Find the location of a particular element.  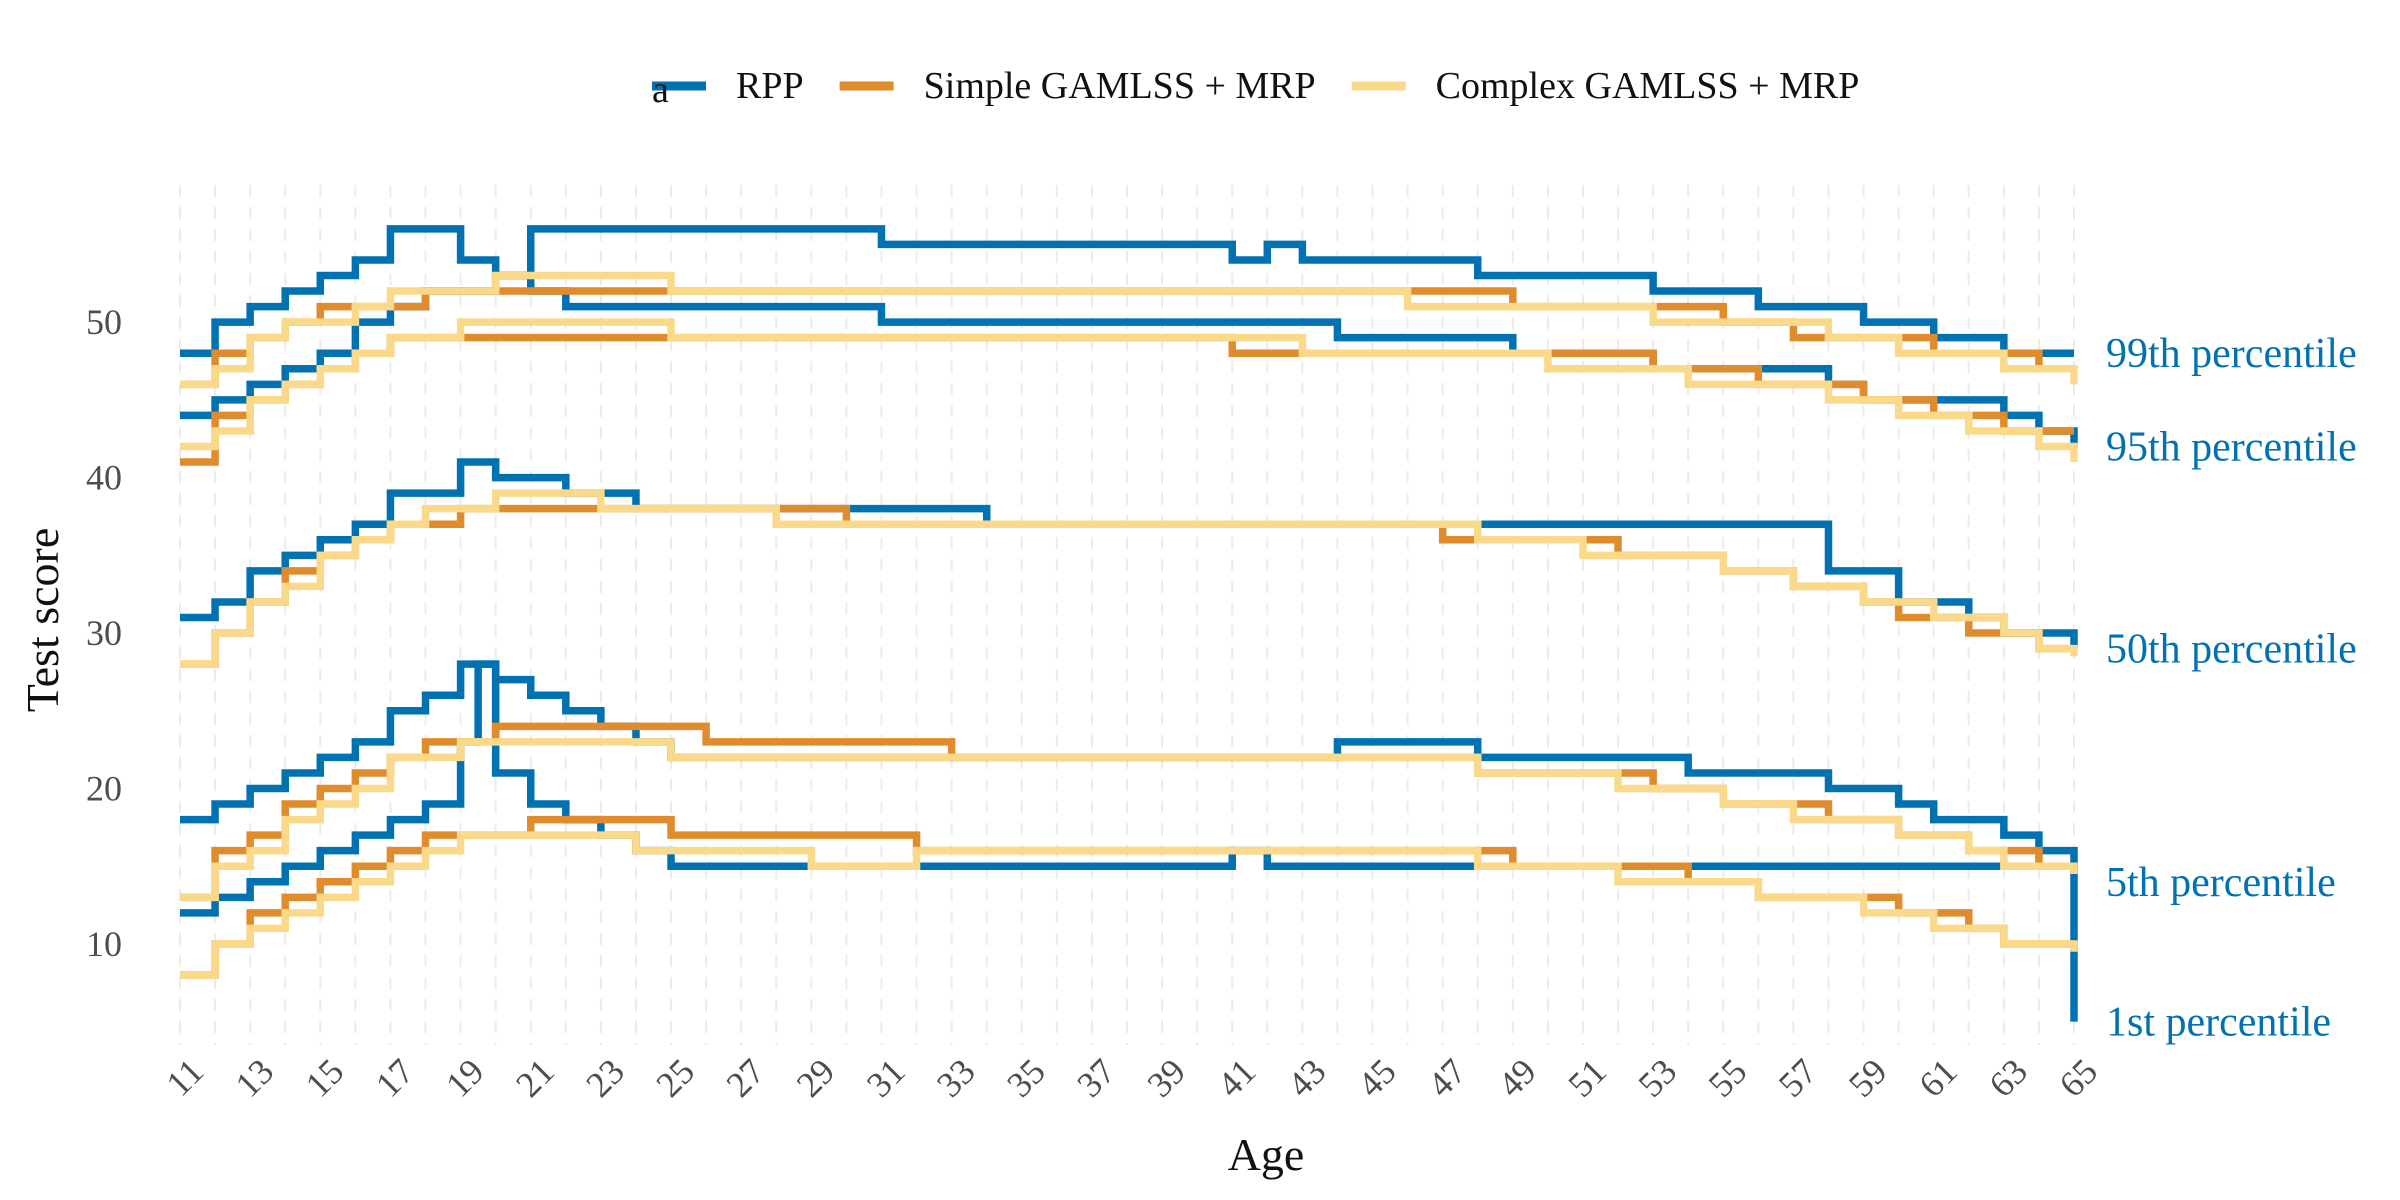

x-tick-label: 57 is located at coordinates (1798, 1078).